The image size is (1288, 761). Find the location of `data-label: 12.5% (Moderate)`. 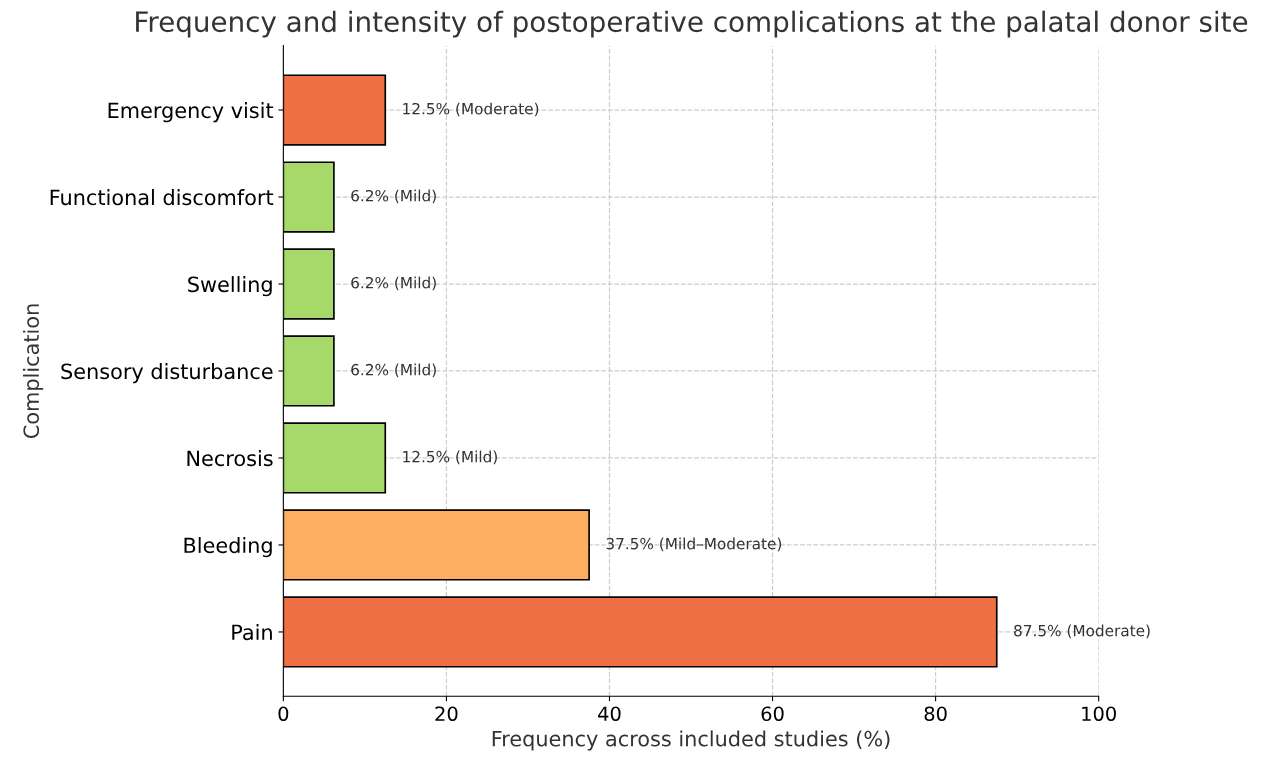

data-label: 12.5% (Moderate) is located at coordinates (471, 109).